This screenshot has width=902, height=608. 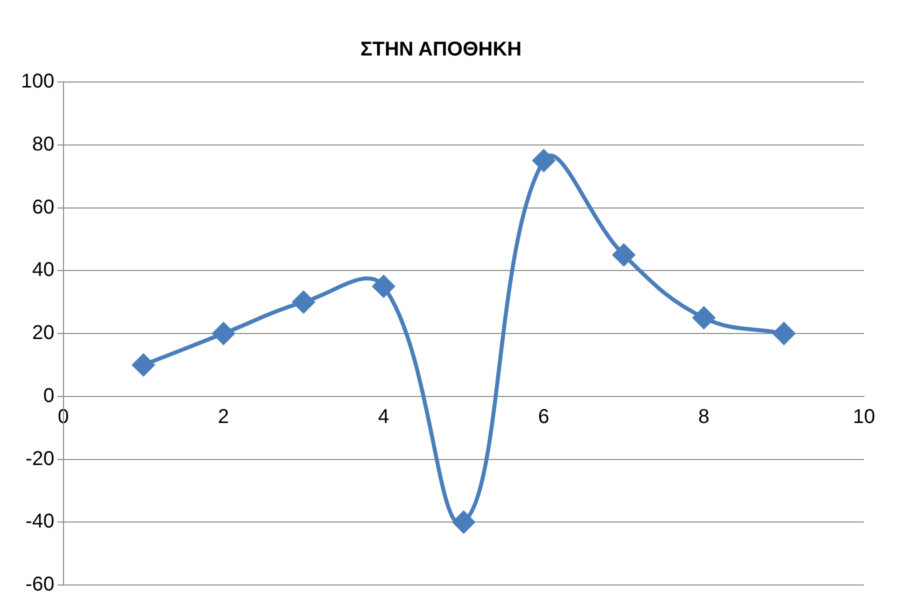 What do you see at coordinates (441, 49) in the screenshot?
I see `chart-title: ΣΤΗΝ ΑΠΟΘΗΚΗ` at bounding box center [441, 49].